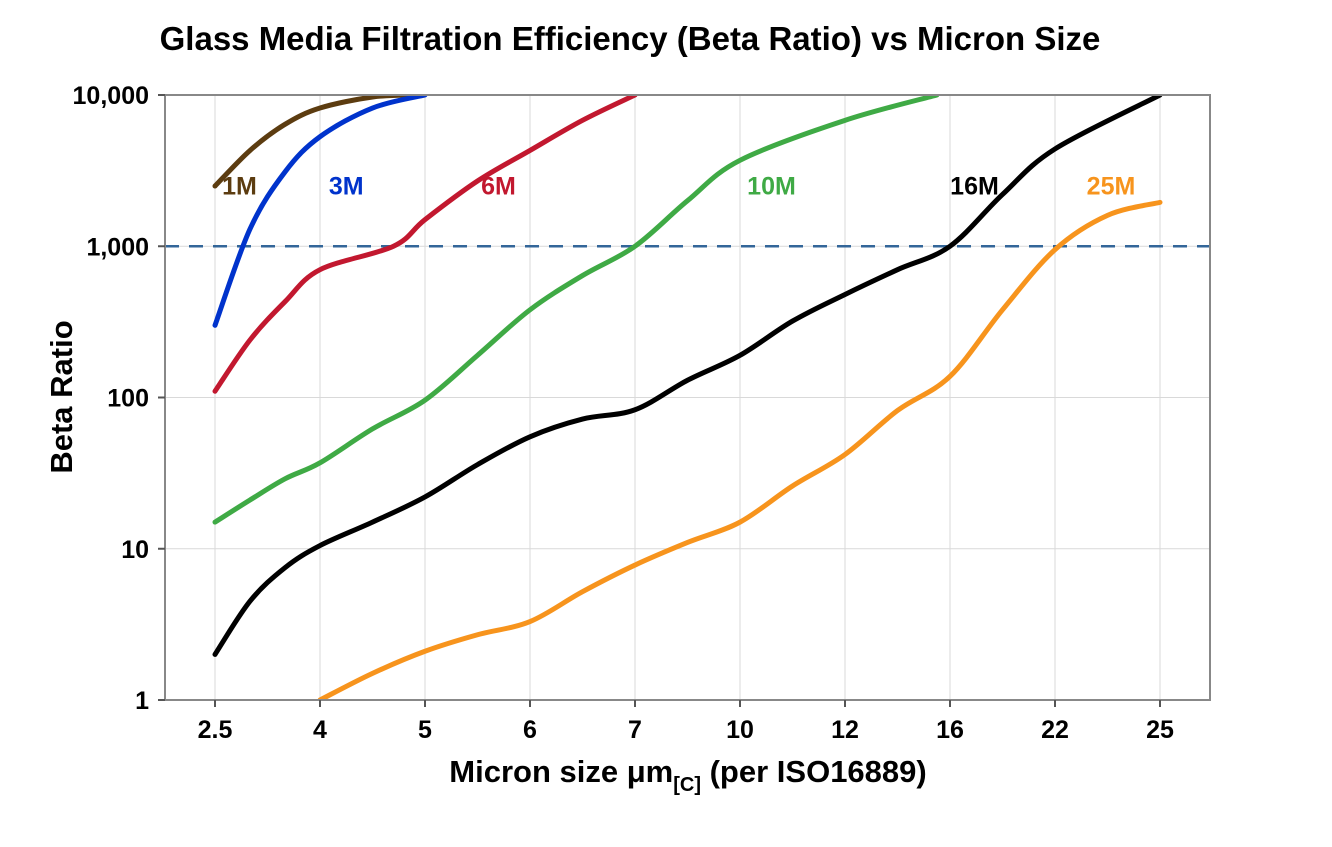 The height and width of the screenshot is (847, 1332). Describe the element at coordinates (111, 96) in the screenshot. I see `y-tick-label: 10,000` at that location.